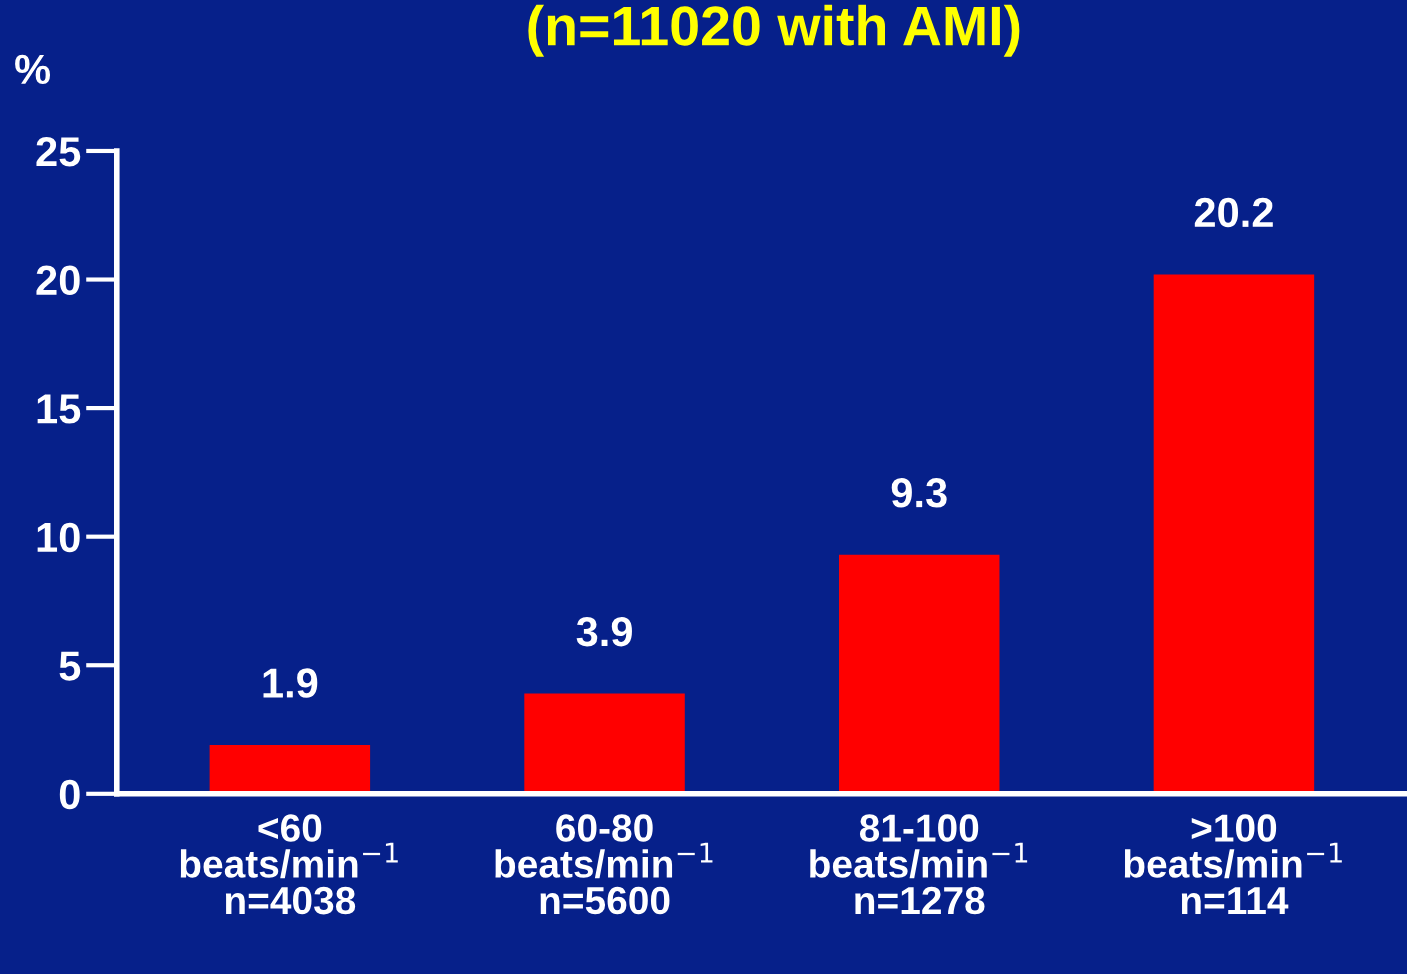  Describe the element at coordinates (33, 69) in the screenshot. I see `y-axis-title: %` at that location.